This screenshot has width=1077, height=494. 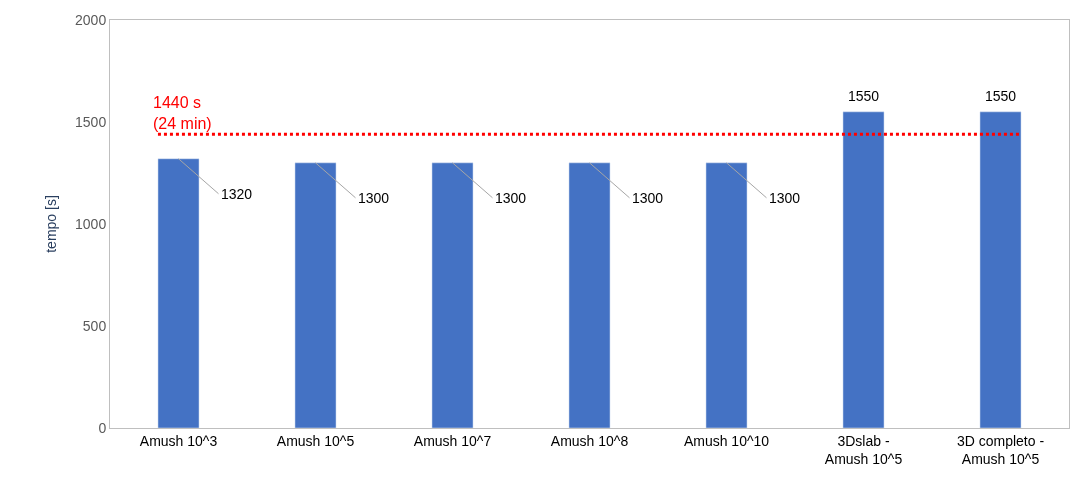 I want to click on x-tick-label: Amush 10^7, so click(x=452, y=440).